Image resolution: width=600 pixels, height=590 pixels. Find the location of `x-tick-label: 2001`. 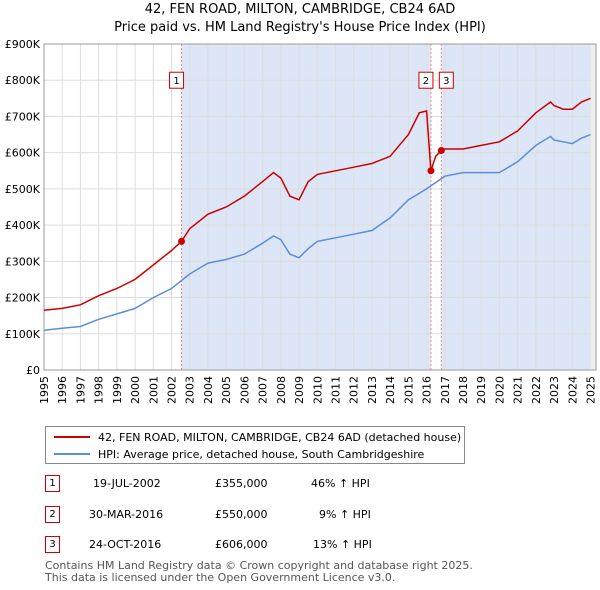

x-tick-label: 2001 is located at coordinates (153, 390).